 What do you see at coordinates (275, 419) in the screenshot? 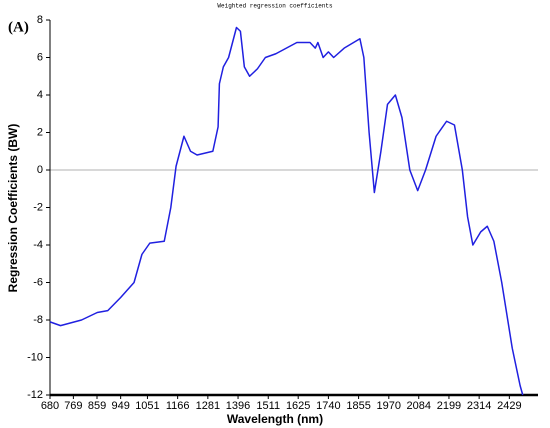
I see `x-axis-title: Wavelength (nm)` at bounding box center [275, 419].